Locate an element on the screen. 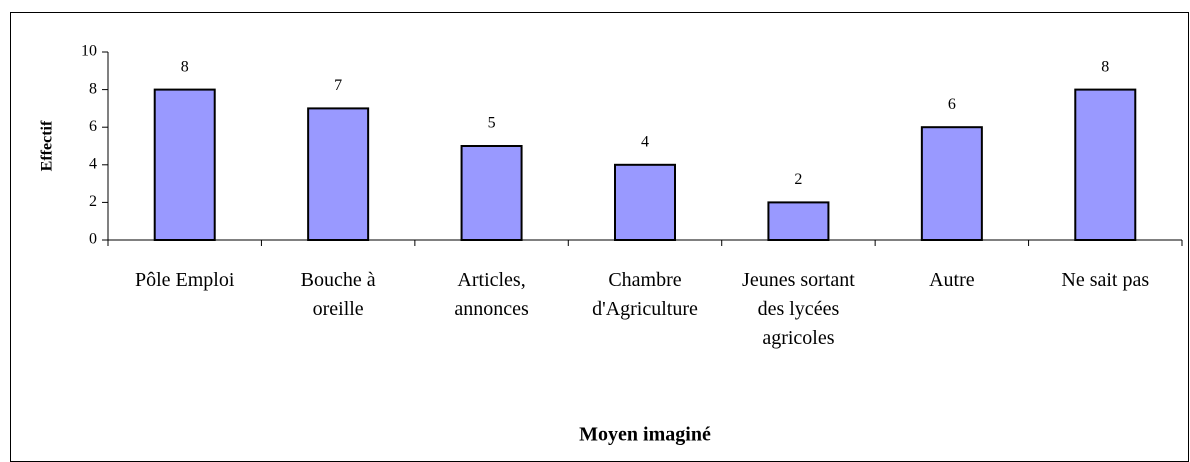  value-label: 5 is located at coordinates (492, 123).